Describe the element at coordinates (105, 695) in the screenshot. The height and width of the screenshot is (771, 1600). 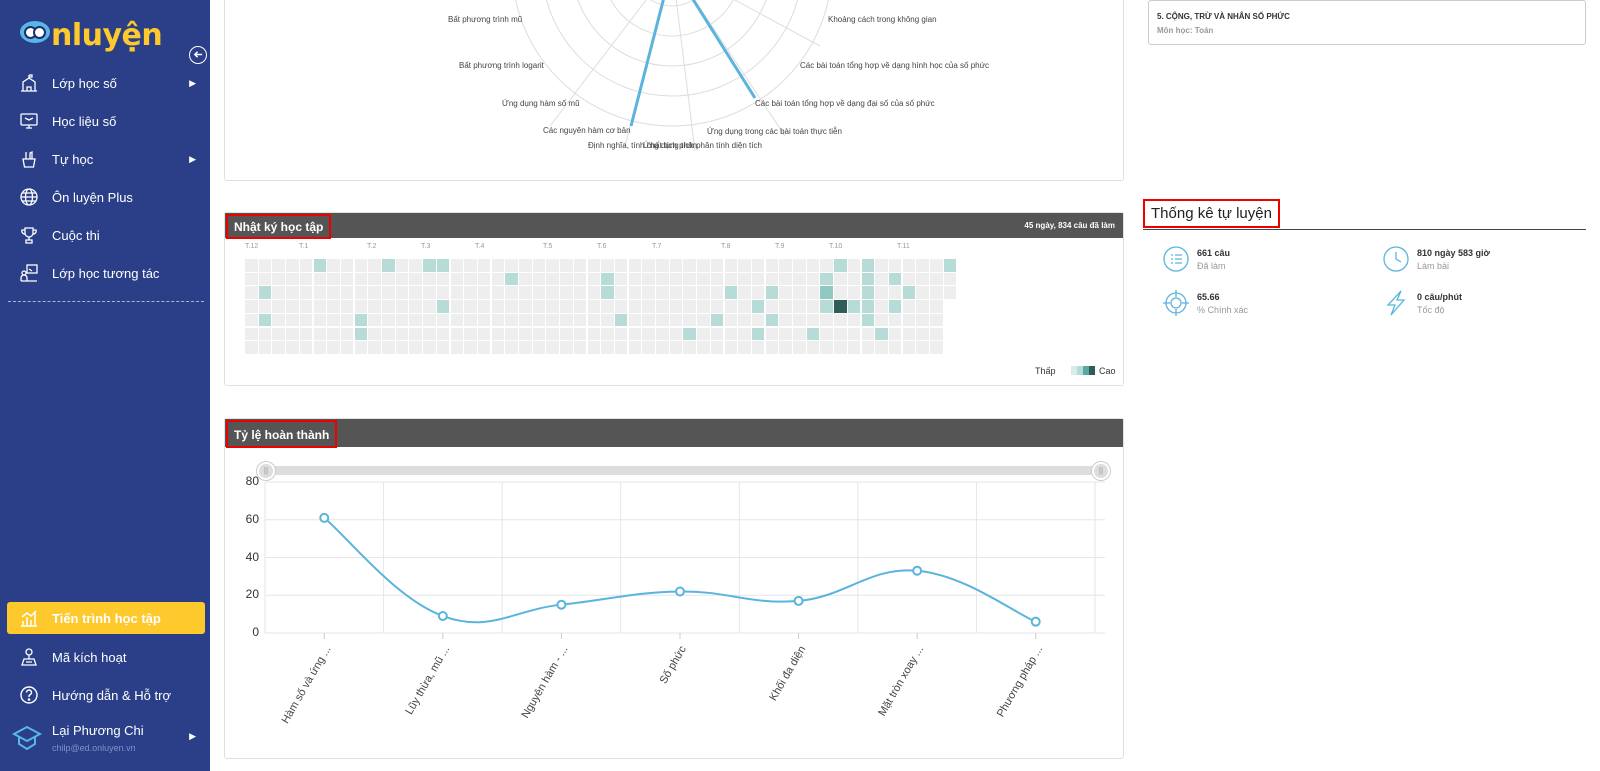
I see `nav-huong-dan-ho-tro: Hướng dẫn & Hỗ trợ` at that location.